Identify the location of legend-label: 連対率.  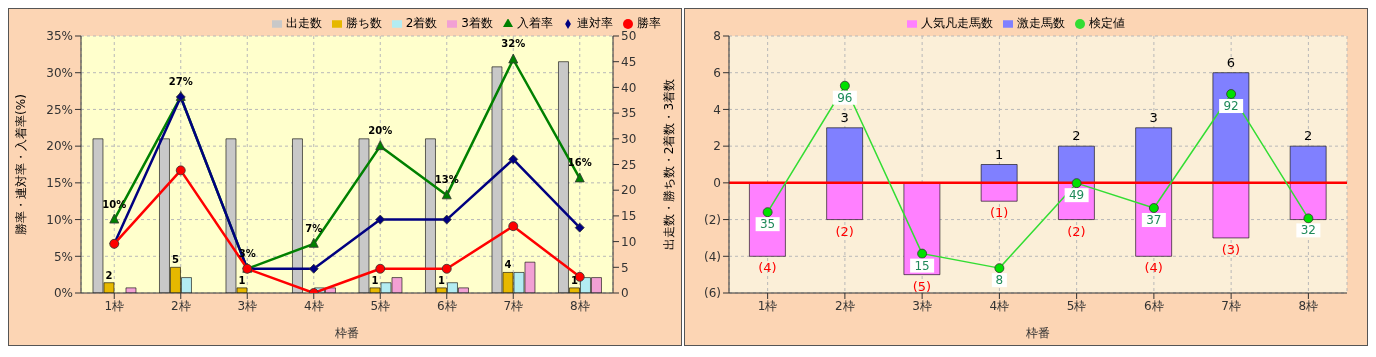
(595, 23).